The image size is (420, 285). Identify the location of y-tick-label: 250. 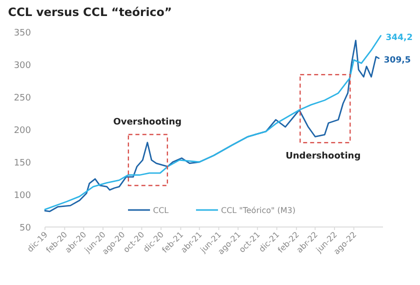
(23, 99).